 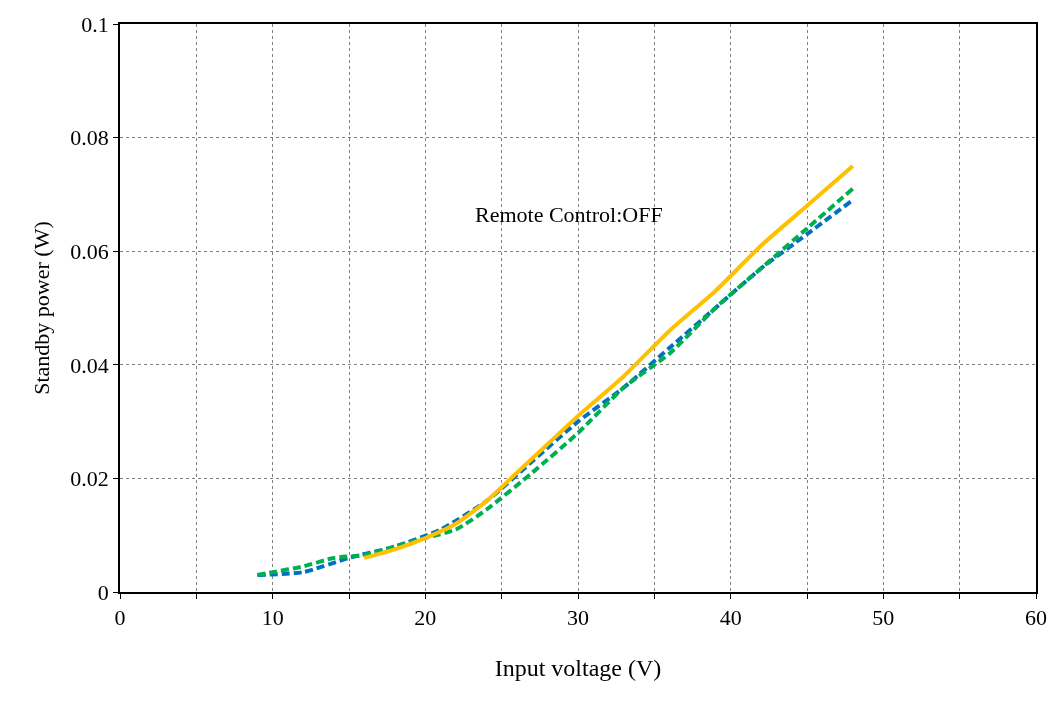 I want to click on x-tick-label: 0, so click(x=120, y=618).